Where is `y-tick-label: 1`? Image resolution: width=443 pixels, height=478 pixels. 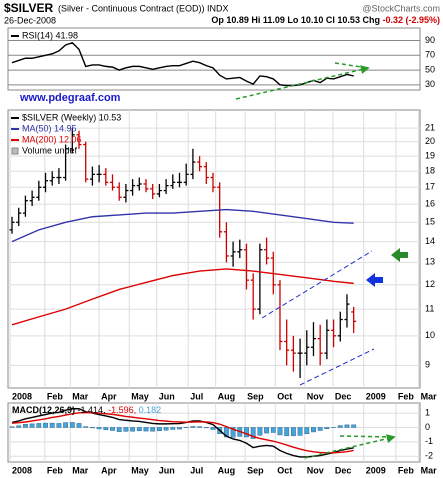 y-tick-label: 1 is located at coordinates (427, 412).